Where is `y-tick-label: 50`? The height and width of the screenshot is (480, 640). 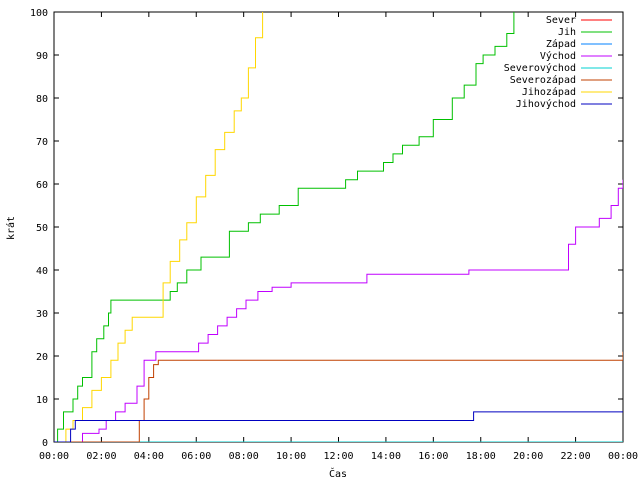 y-tick-label: 50 is located at coordinates (42, 228).